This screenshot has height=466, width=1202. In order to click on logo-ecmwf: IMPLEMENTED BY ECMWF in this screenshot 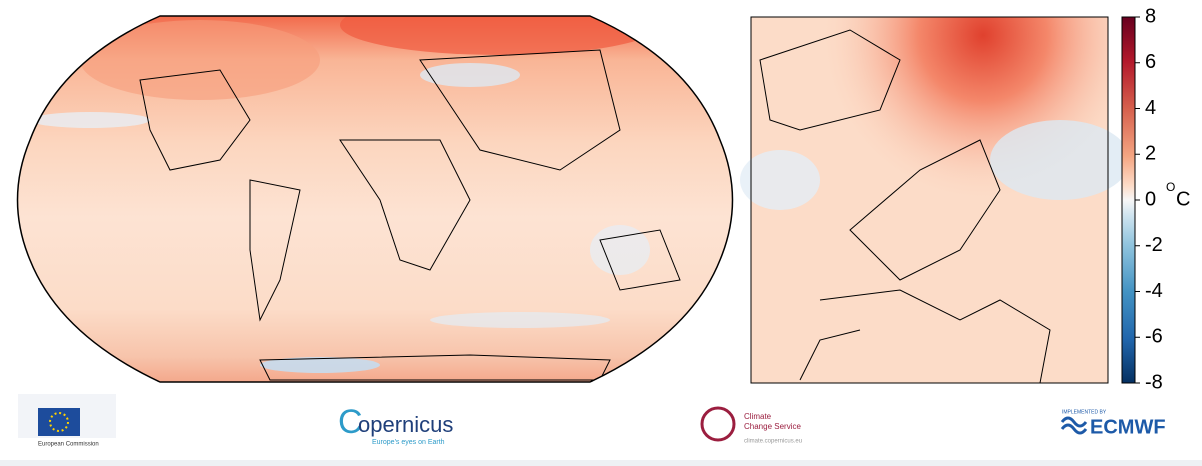, I will do `click(1113, 423)`.